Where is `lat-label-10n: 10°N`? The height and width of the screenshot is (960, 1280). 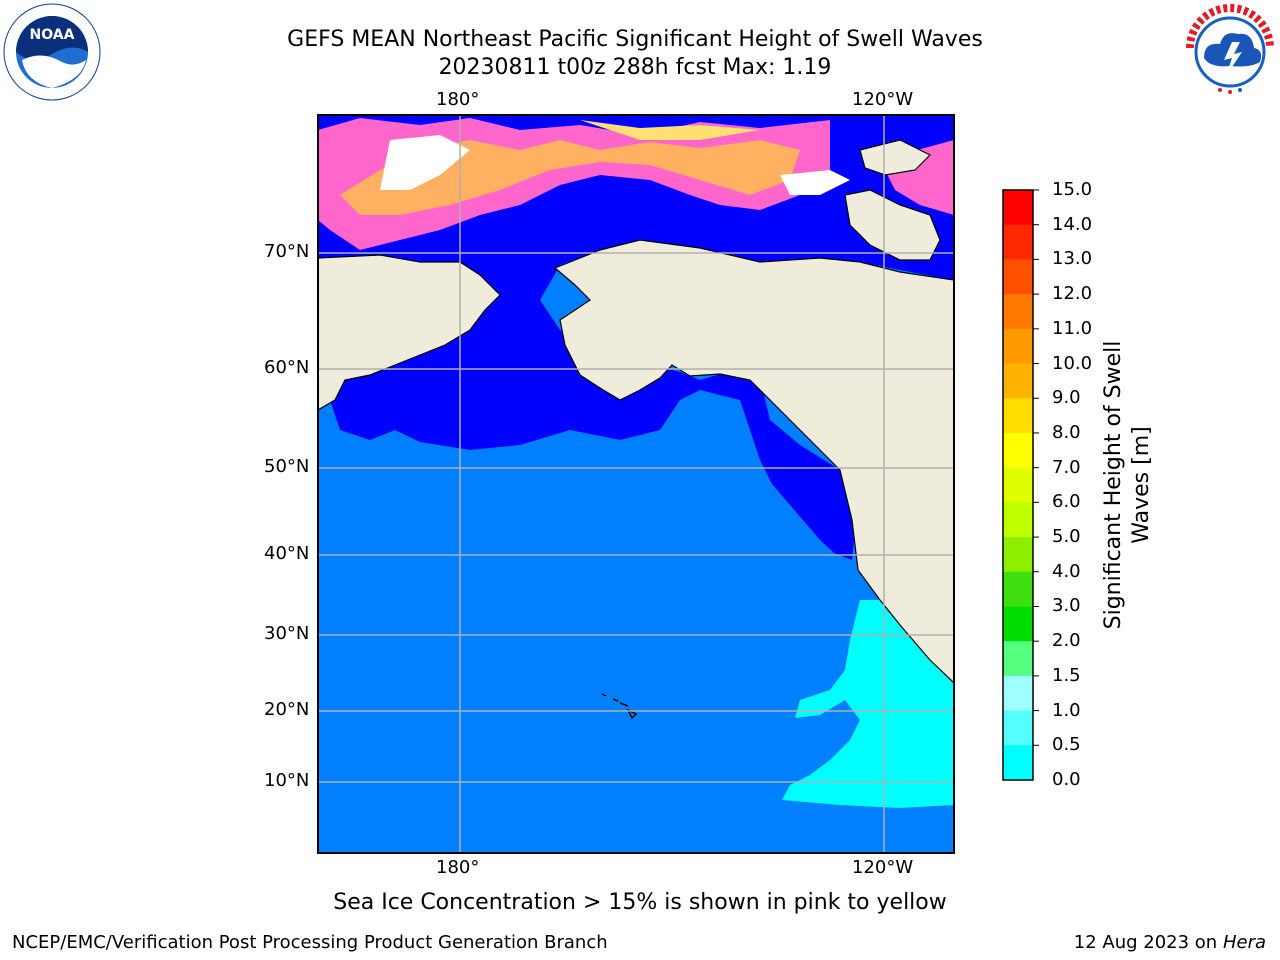 lat-label-10n: 10°N is located at coordinates (287, 780).